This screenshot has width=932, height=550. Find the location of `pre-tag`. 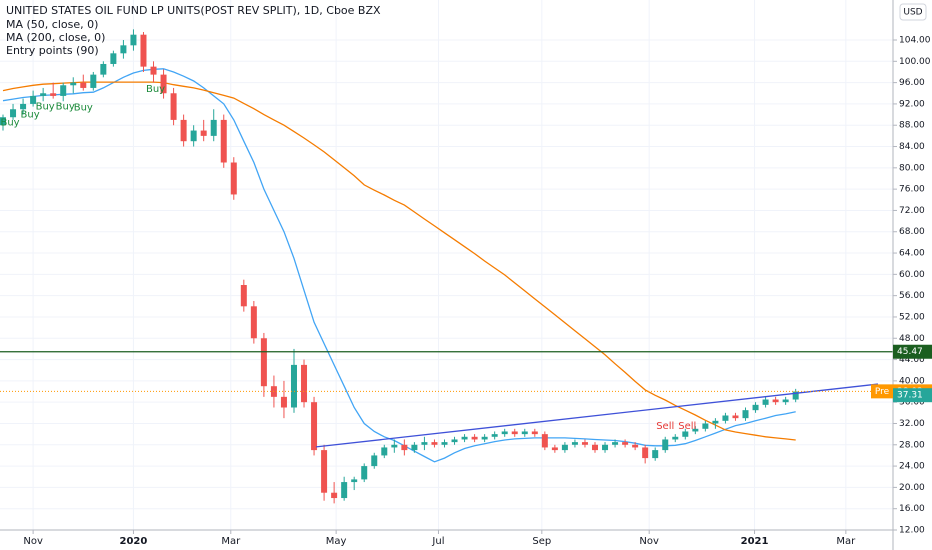

pre-tag is located at coordinates (882, 391).